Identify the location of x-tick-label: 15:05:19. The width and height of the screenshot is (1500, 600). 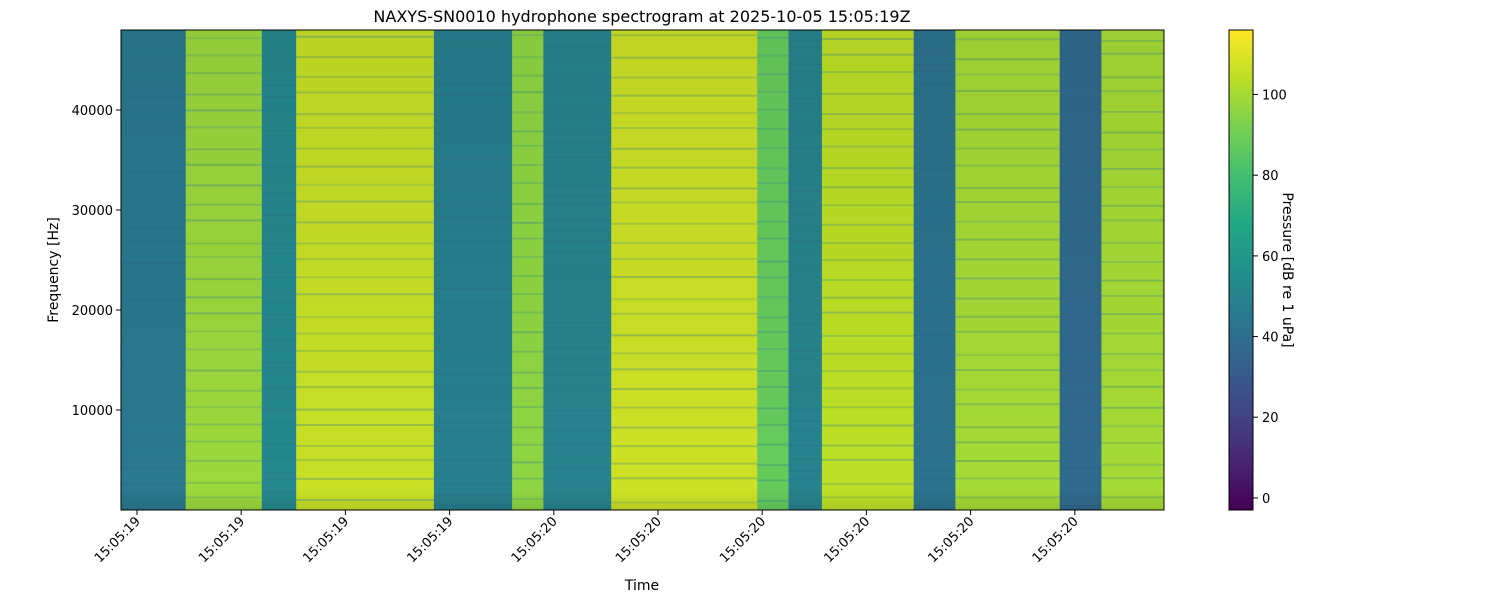
(431, 540).